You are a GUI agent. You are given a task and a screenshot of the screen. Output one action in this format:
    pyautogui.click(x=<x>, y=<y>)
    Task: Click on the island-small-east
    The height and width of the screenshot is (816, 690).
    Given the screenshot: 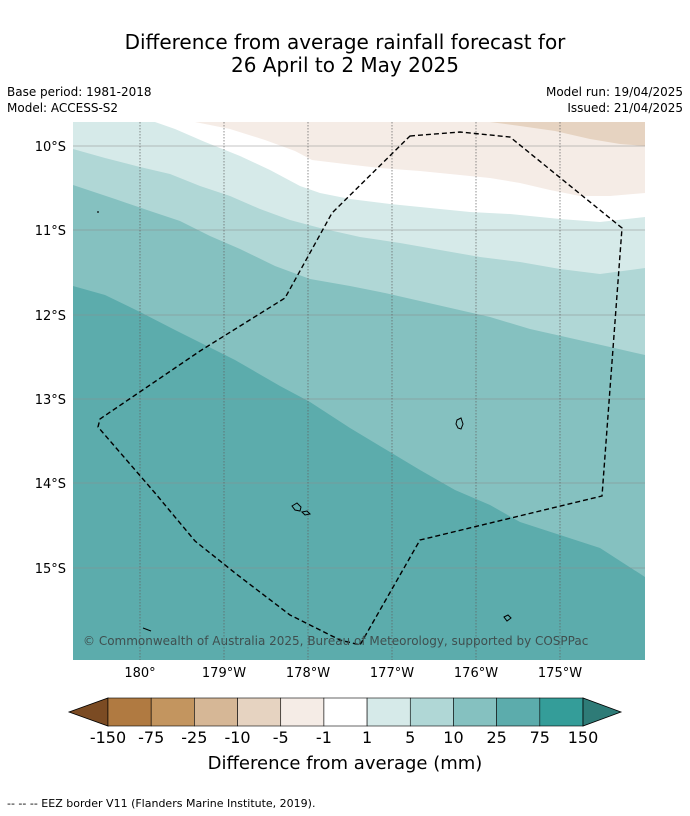 What is the action you would take?
    pyautogui.click(x=507, y=618)
    